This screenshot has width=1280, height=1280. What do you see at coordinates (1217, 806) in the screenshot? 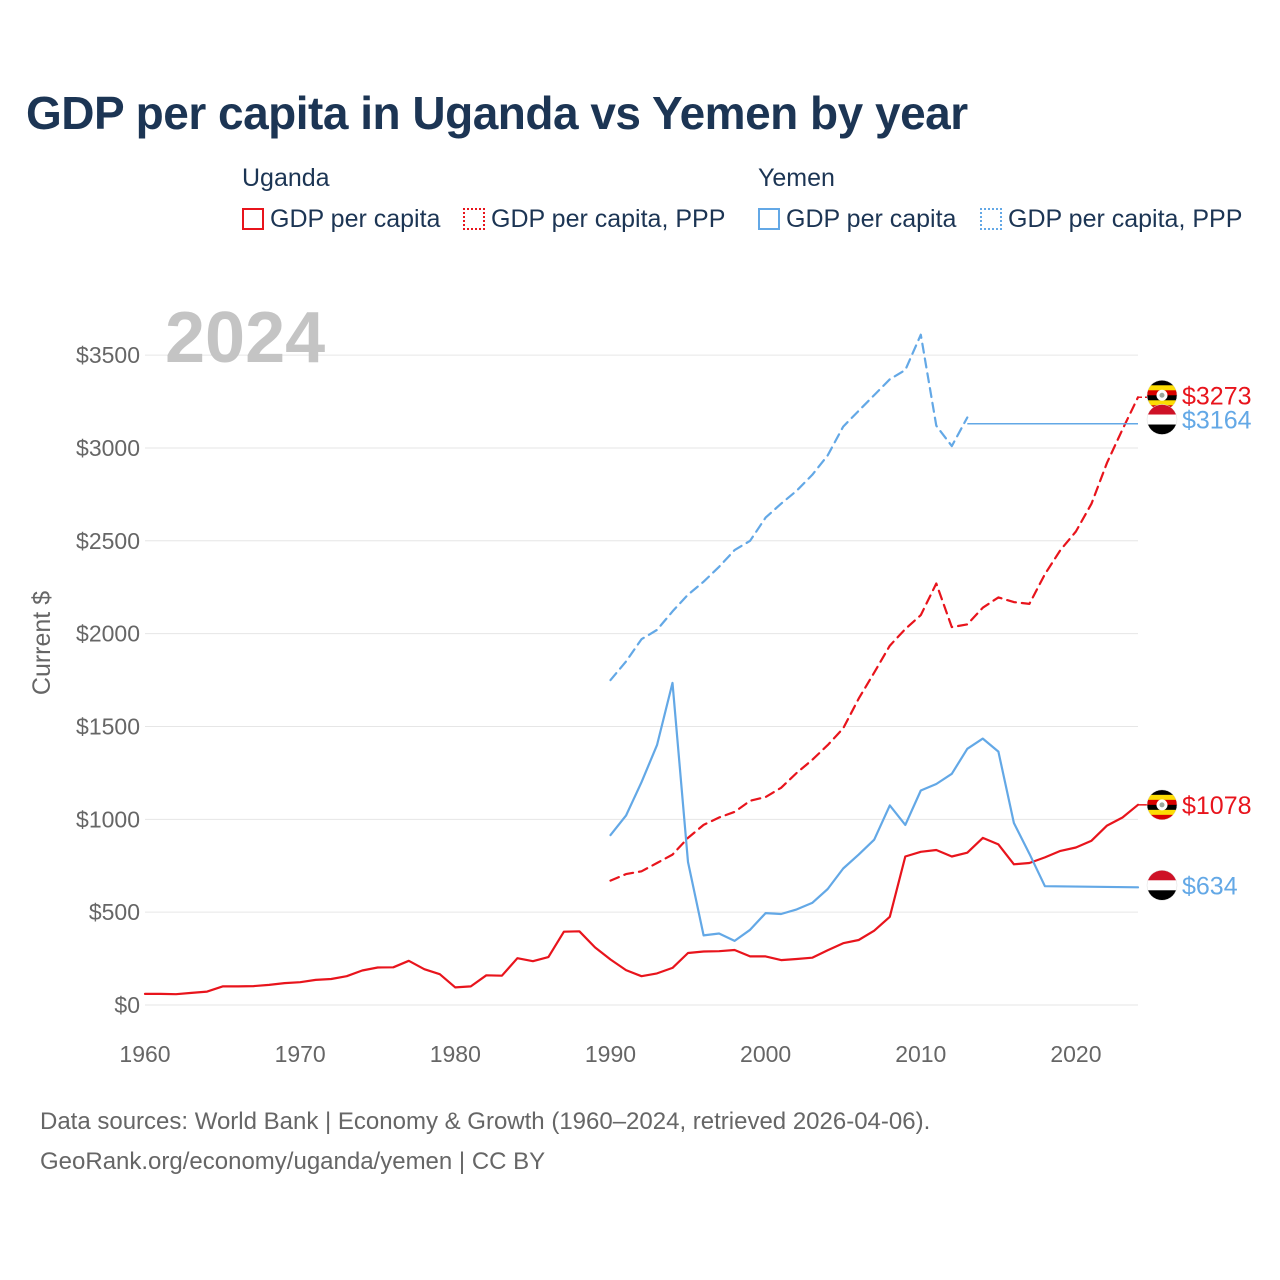
I see `uganda-end-value-label: $1078` at bounding box center [1217, 806].